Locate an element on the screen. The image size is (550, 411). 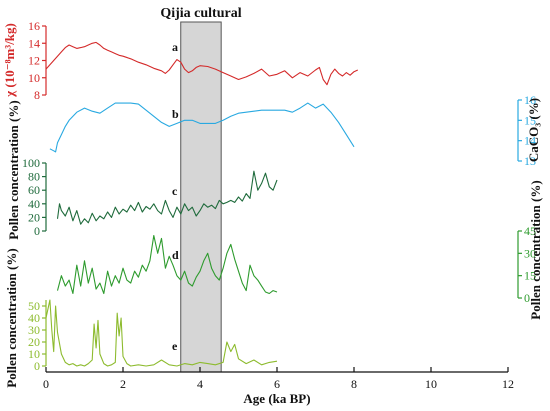
x-tick-label: 12 is located at coordinates (508, 384).